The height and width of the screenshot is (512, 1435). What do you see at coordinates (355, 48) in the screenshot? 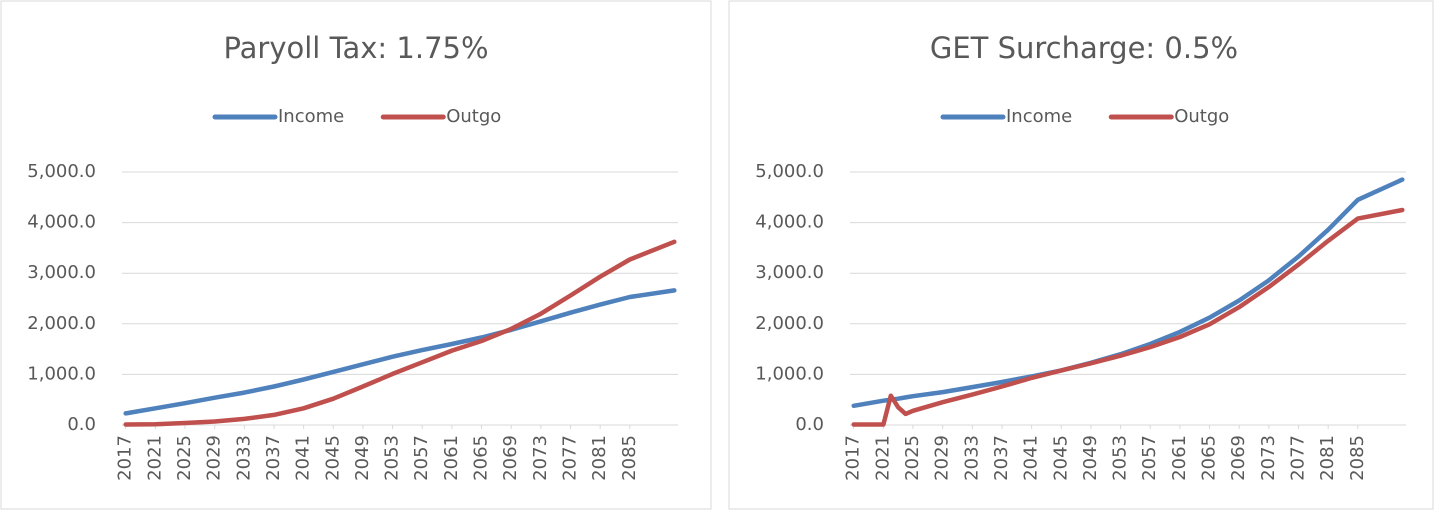
I see `chart-title: Paryoll Tax: 1.75%` at bounding box center [355, 48].